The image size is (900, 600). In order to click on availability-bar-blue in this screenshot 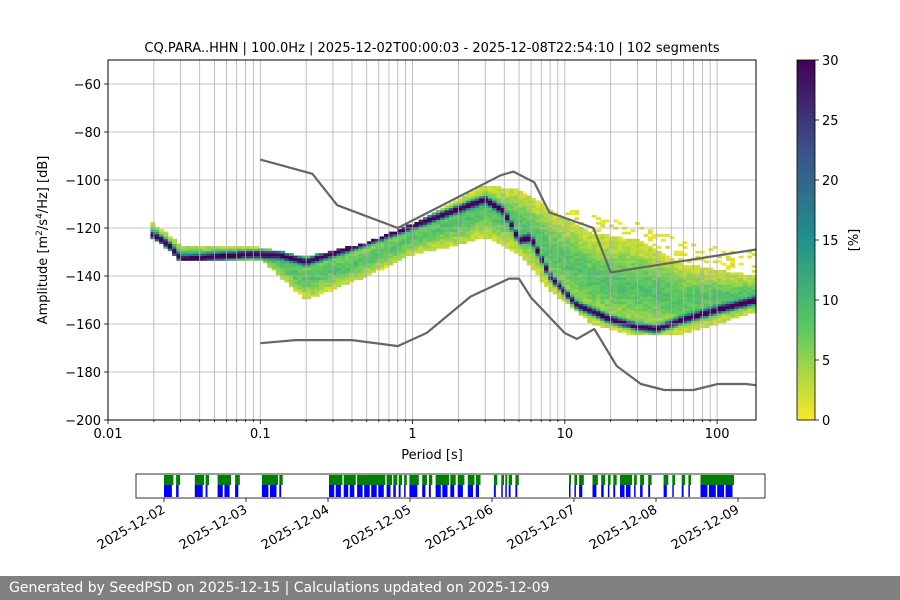, I will do `click(635, 491)`.